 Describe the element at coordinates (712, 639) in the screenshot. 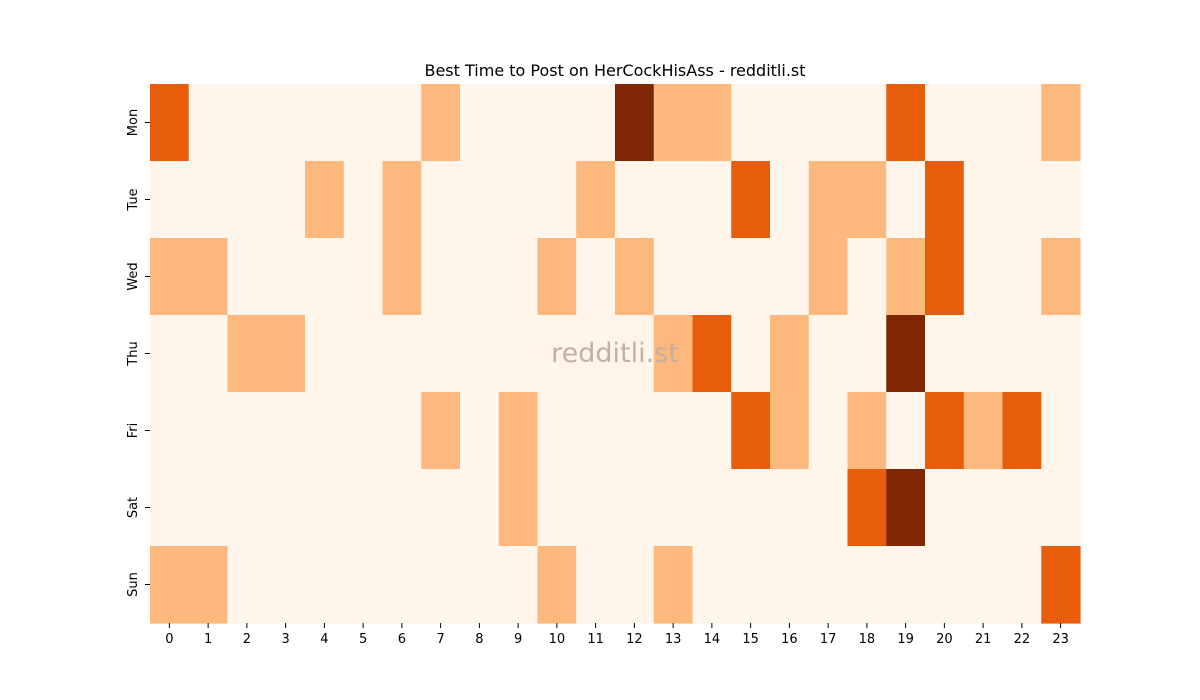

I see `x-tick-label: 14` at that location.